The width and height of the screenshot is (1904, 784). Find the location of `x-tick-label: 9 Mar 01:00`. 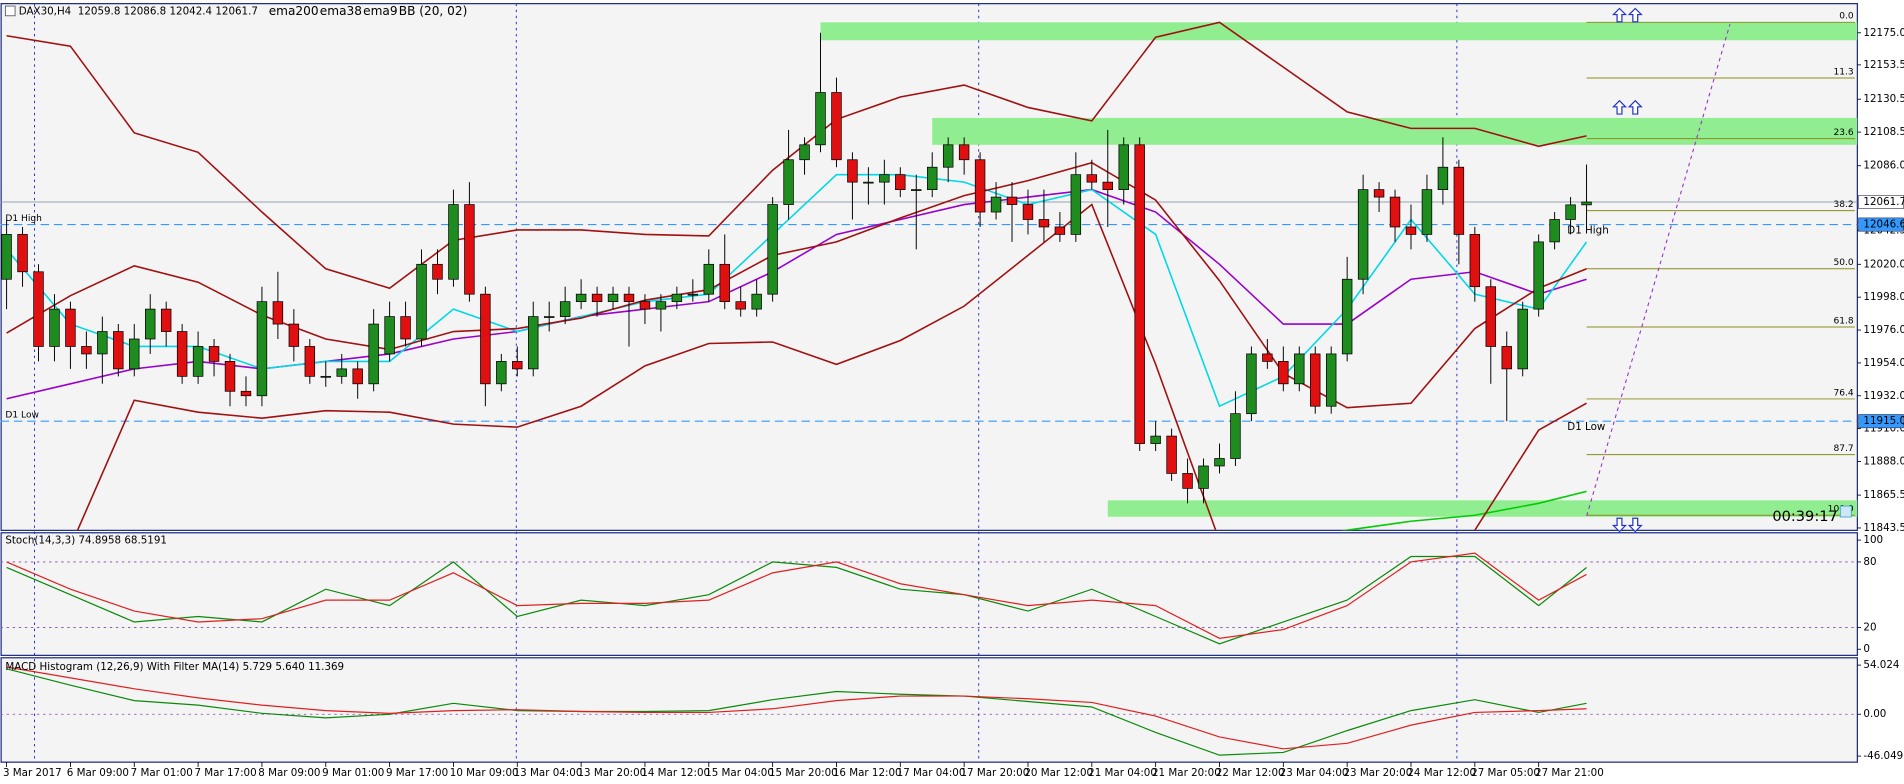

x-tick-label: 9 Mar 01:00 is located at coordinates (353, 773).